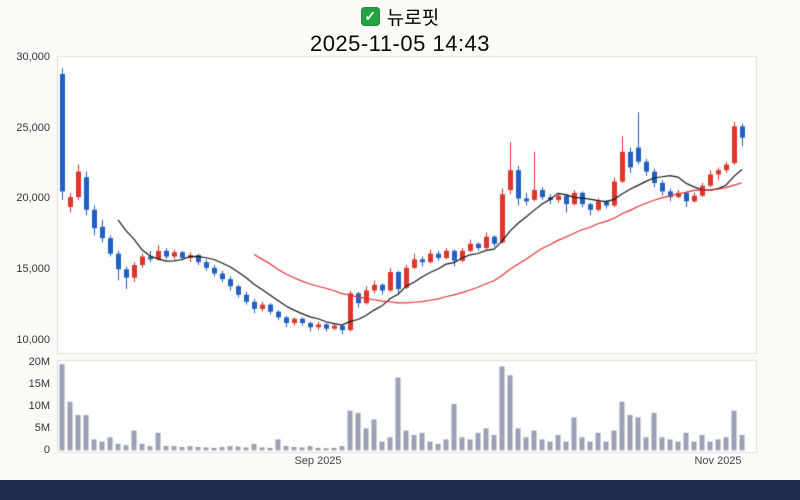  Describe the element at coordinates (33, 57) in the screenshot. I see `price-tick-30000: 30,000` at that location.